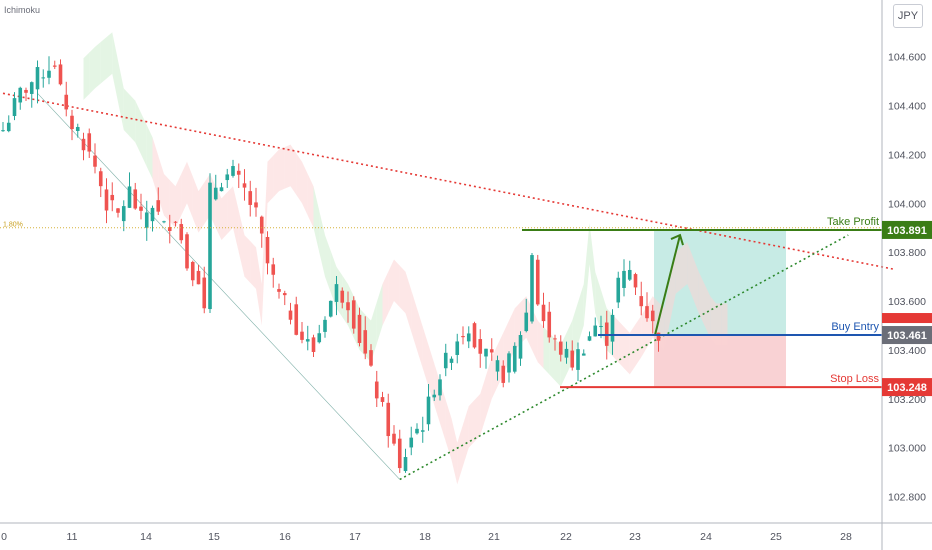  I want to click on y-tick-label: 103.000, so click(907, 449).